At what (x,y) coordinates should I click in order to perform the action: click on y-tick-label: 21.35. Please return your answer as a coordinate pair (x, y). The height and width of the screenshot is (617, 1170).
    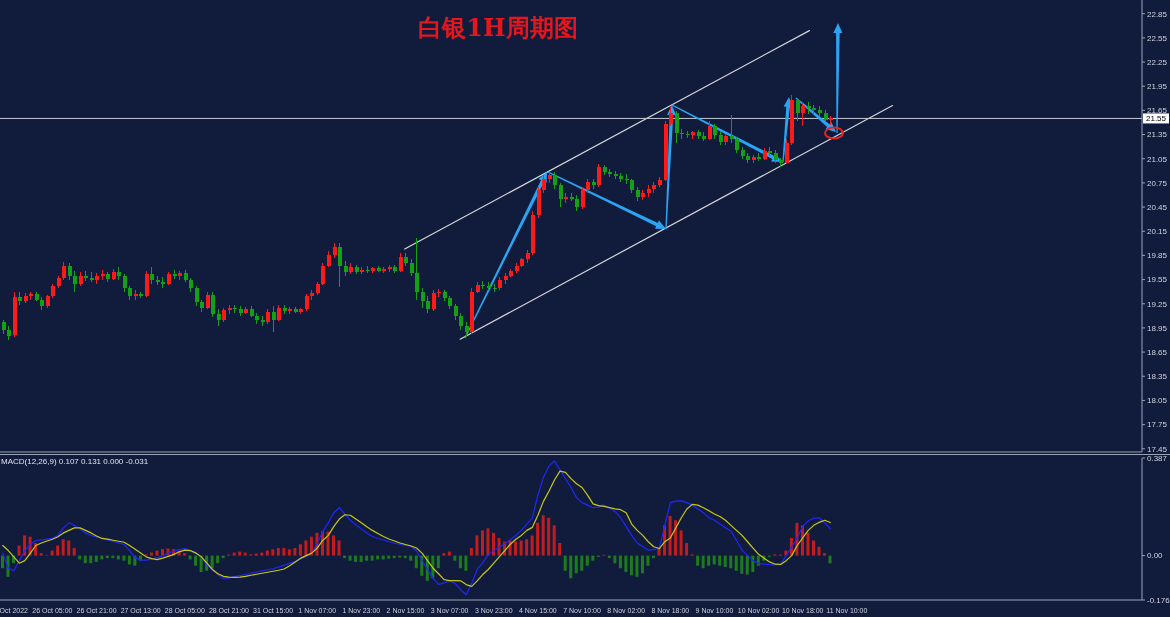
    Looking at the image, I should click on (1157, 135).